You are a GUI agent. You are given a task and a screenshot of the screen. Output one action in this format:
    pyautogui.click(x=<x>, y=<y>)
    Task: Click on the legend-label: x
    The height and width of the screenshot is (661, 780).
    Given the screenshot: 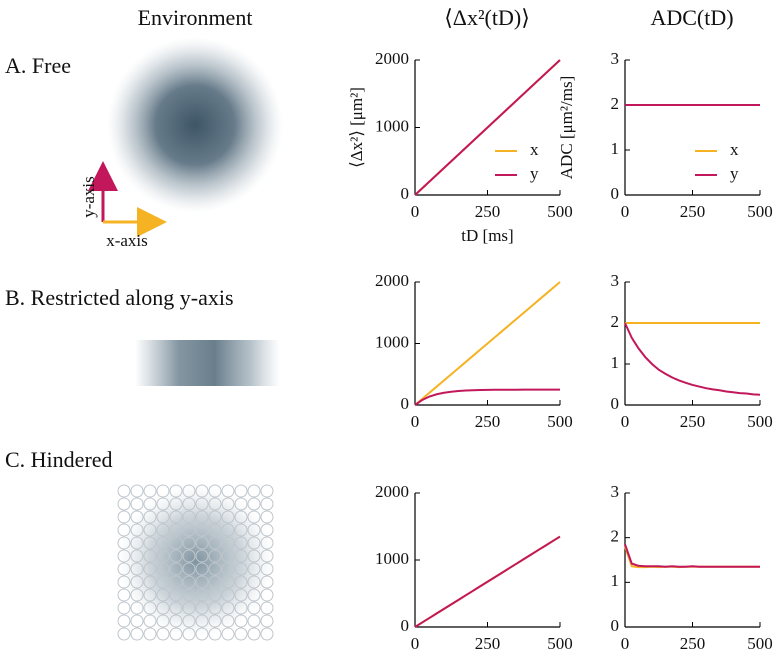 What is the action you would take?
    pyautogui.click(x=734, y=149)
    